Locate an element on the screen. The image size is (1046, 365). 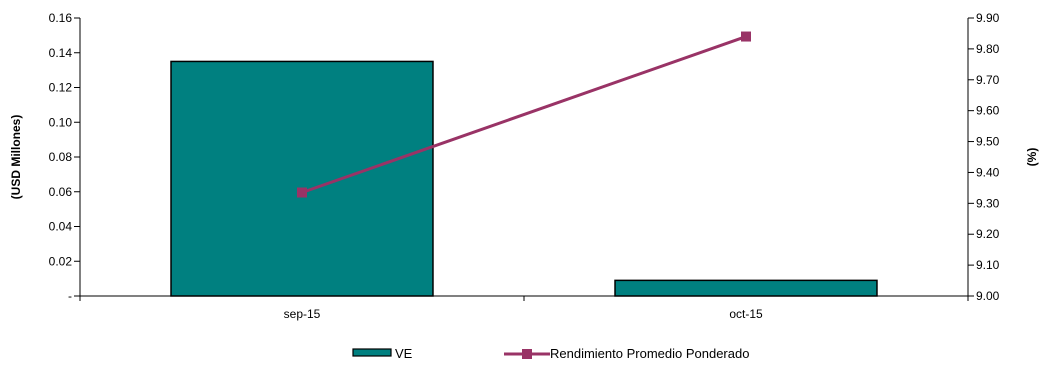
x-axis: sep-15 oct-15 is located at coordinates (524, 308).